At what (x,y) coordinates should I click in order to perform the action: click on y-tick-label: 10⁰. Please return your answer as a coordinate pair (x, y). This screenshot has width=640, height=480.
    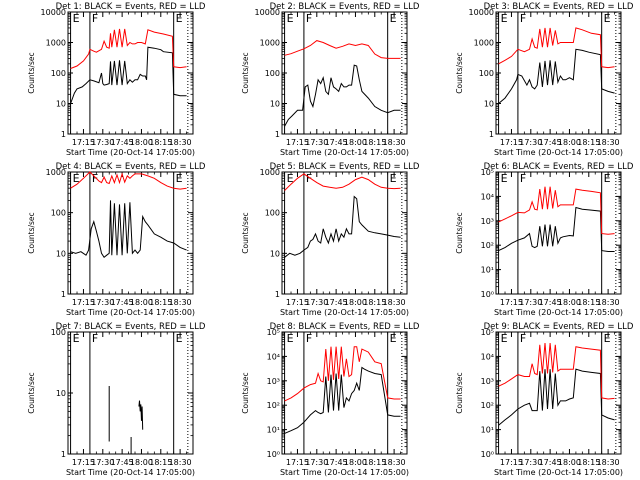
    Looking at the image, I should click on (487, 454).